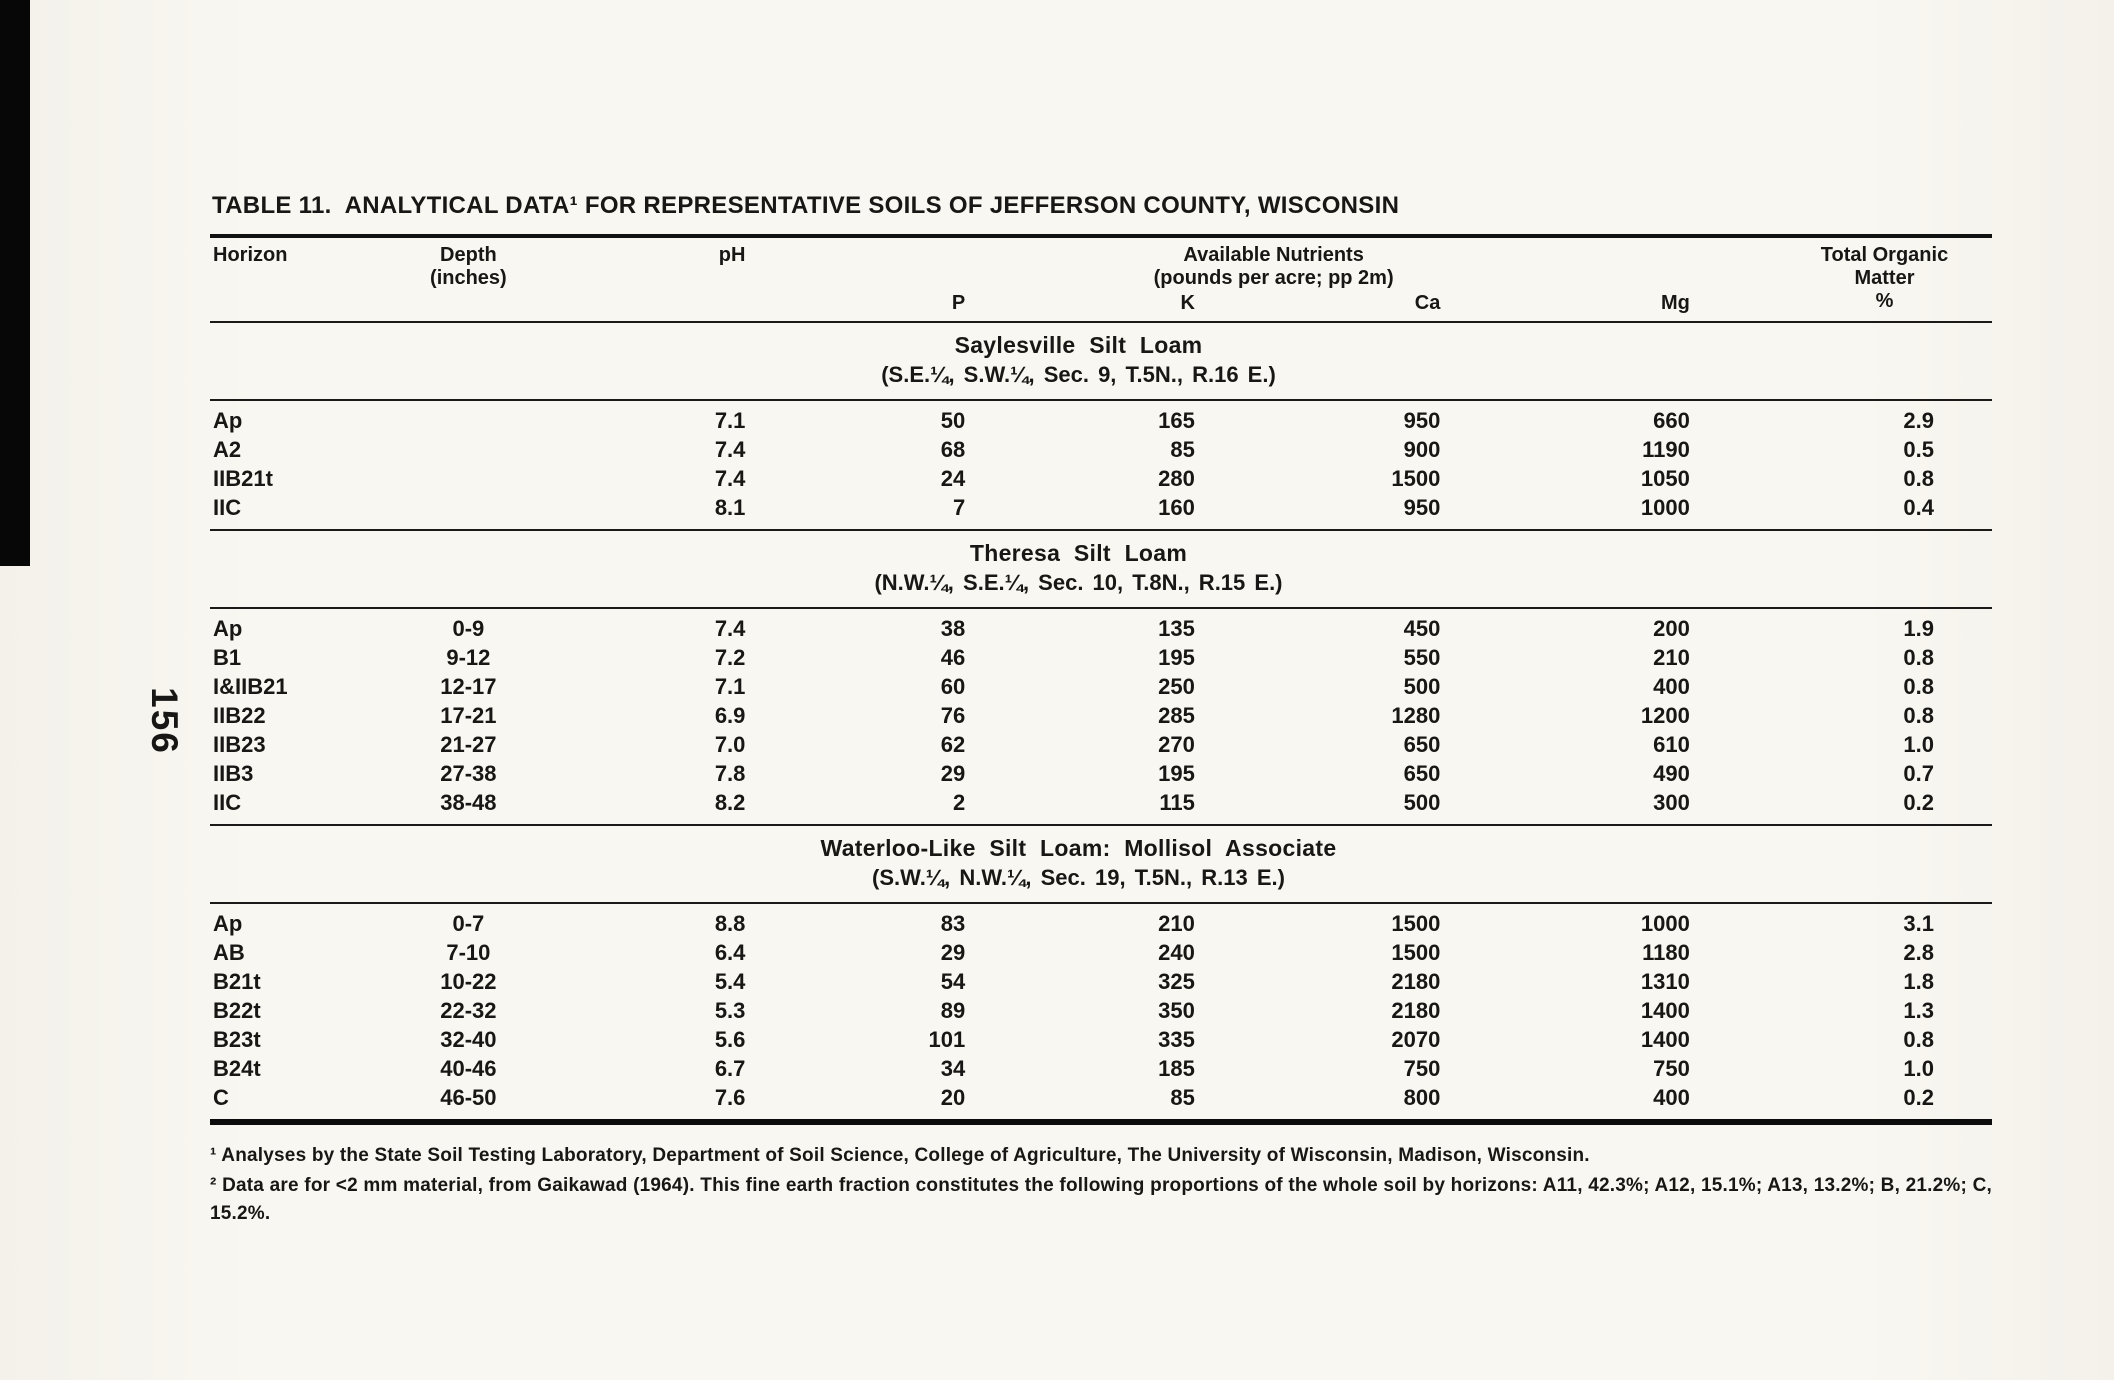 This screenshot has height=1380, width=2114. I want to click on available-nutrients-label: Available Nutrients, so click(1273, 255).